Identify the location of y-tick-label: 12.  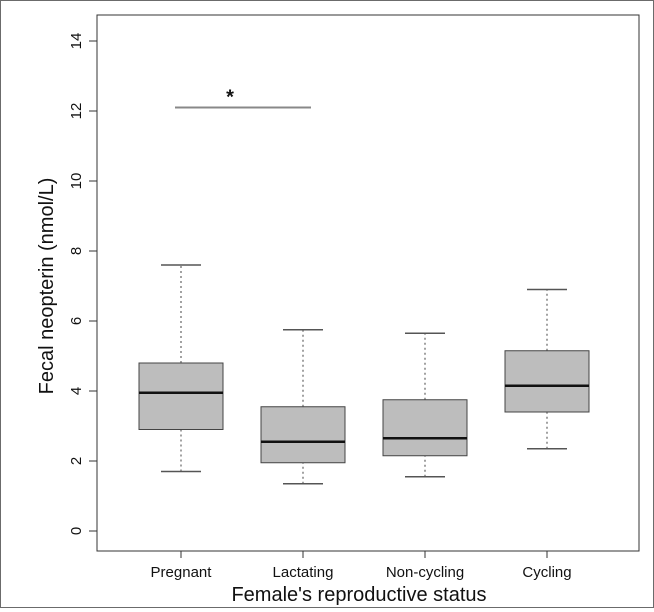
(76, 111).